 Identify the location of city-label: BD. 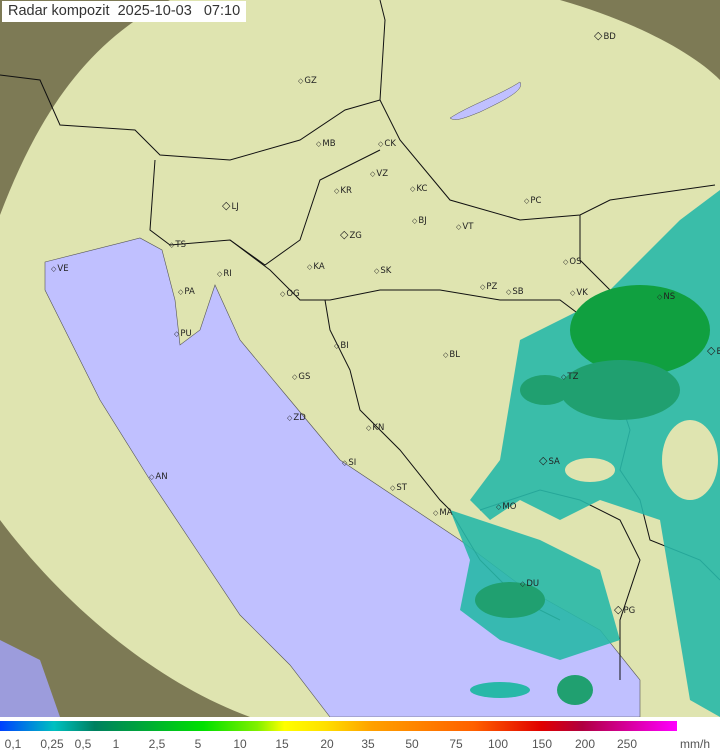
(609, 37).